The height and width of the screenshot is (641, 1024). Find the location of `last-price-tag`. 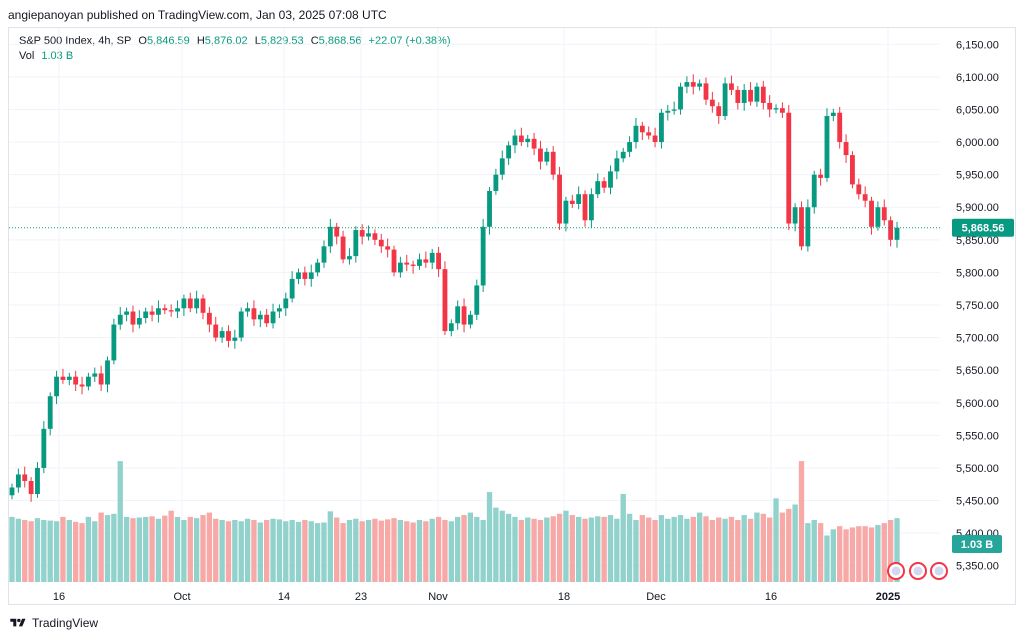

last-price-tag is located at coordinates (983, 227).